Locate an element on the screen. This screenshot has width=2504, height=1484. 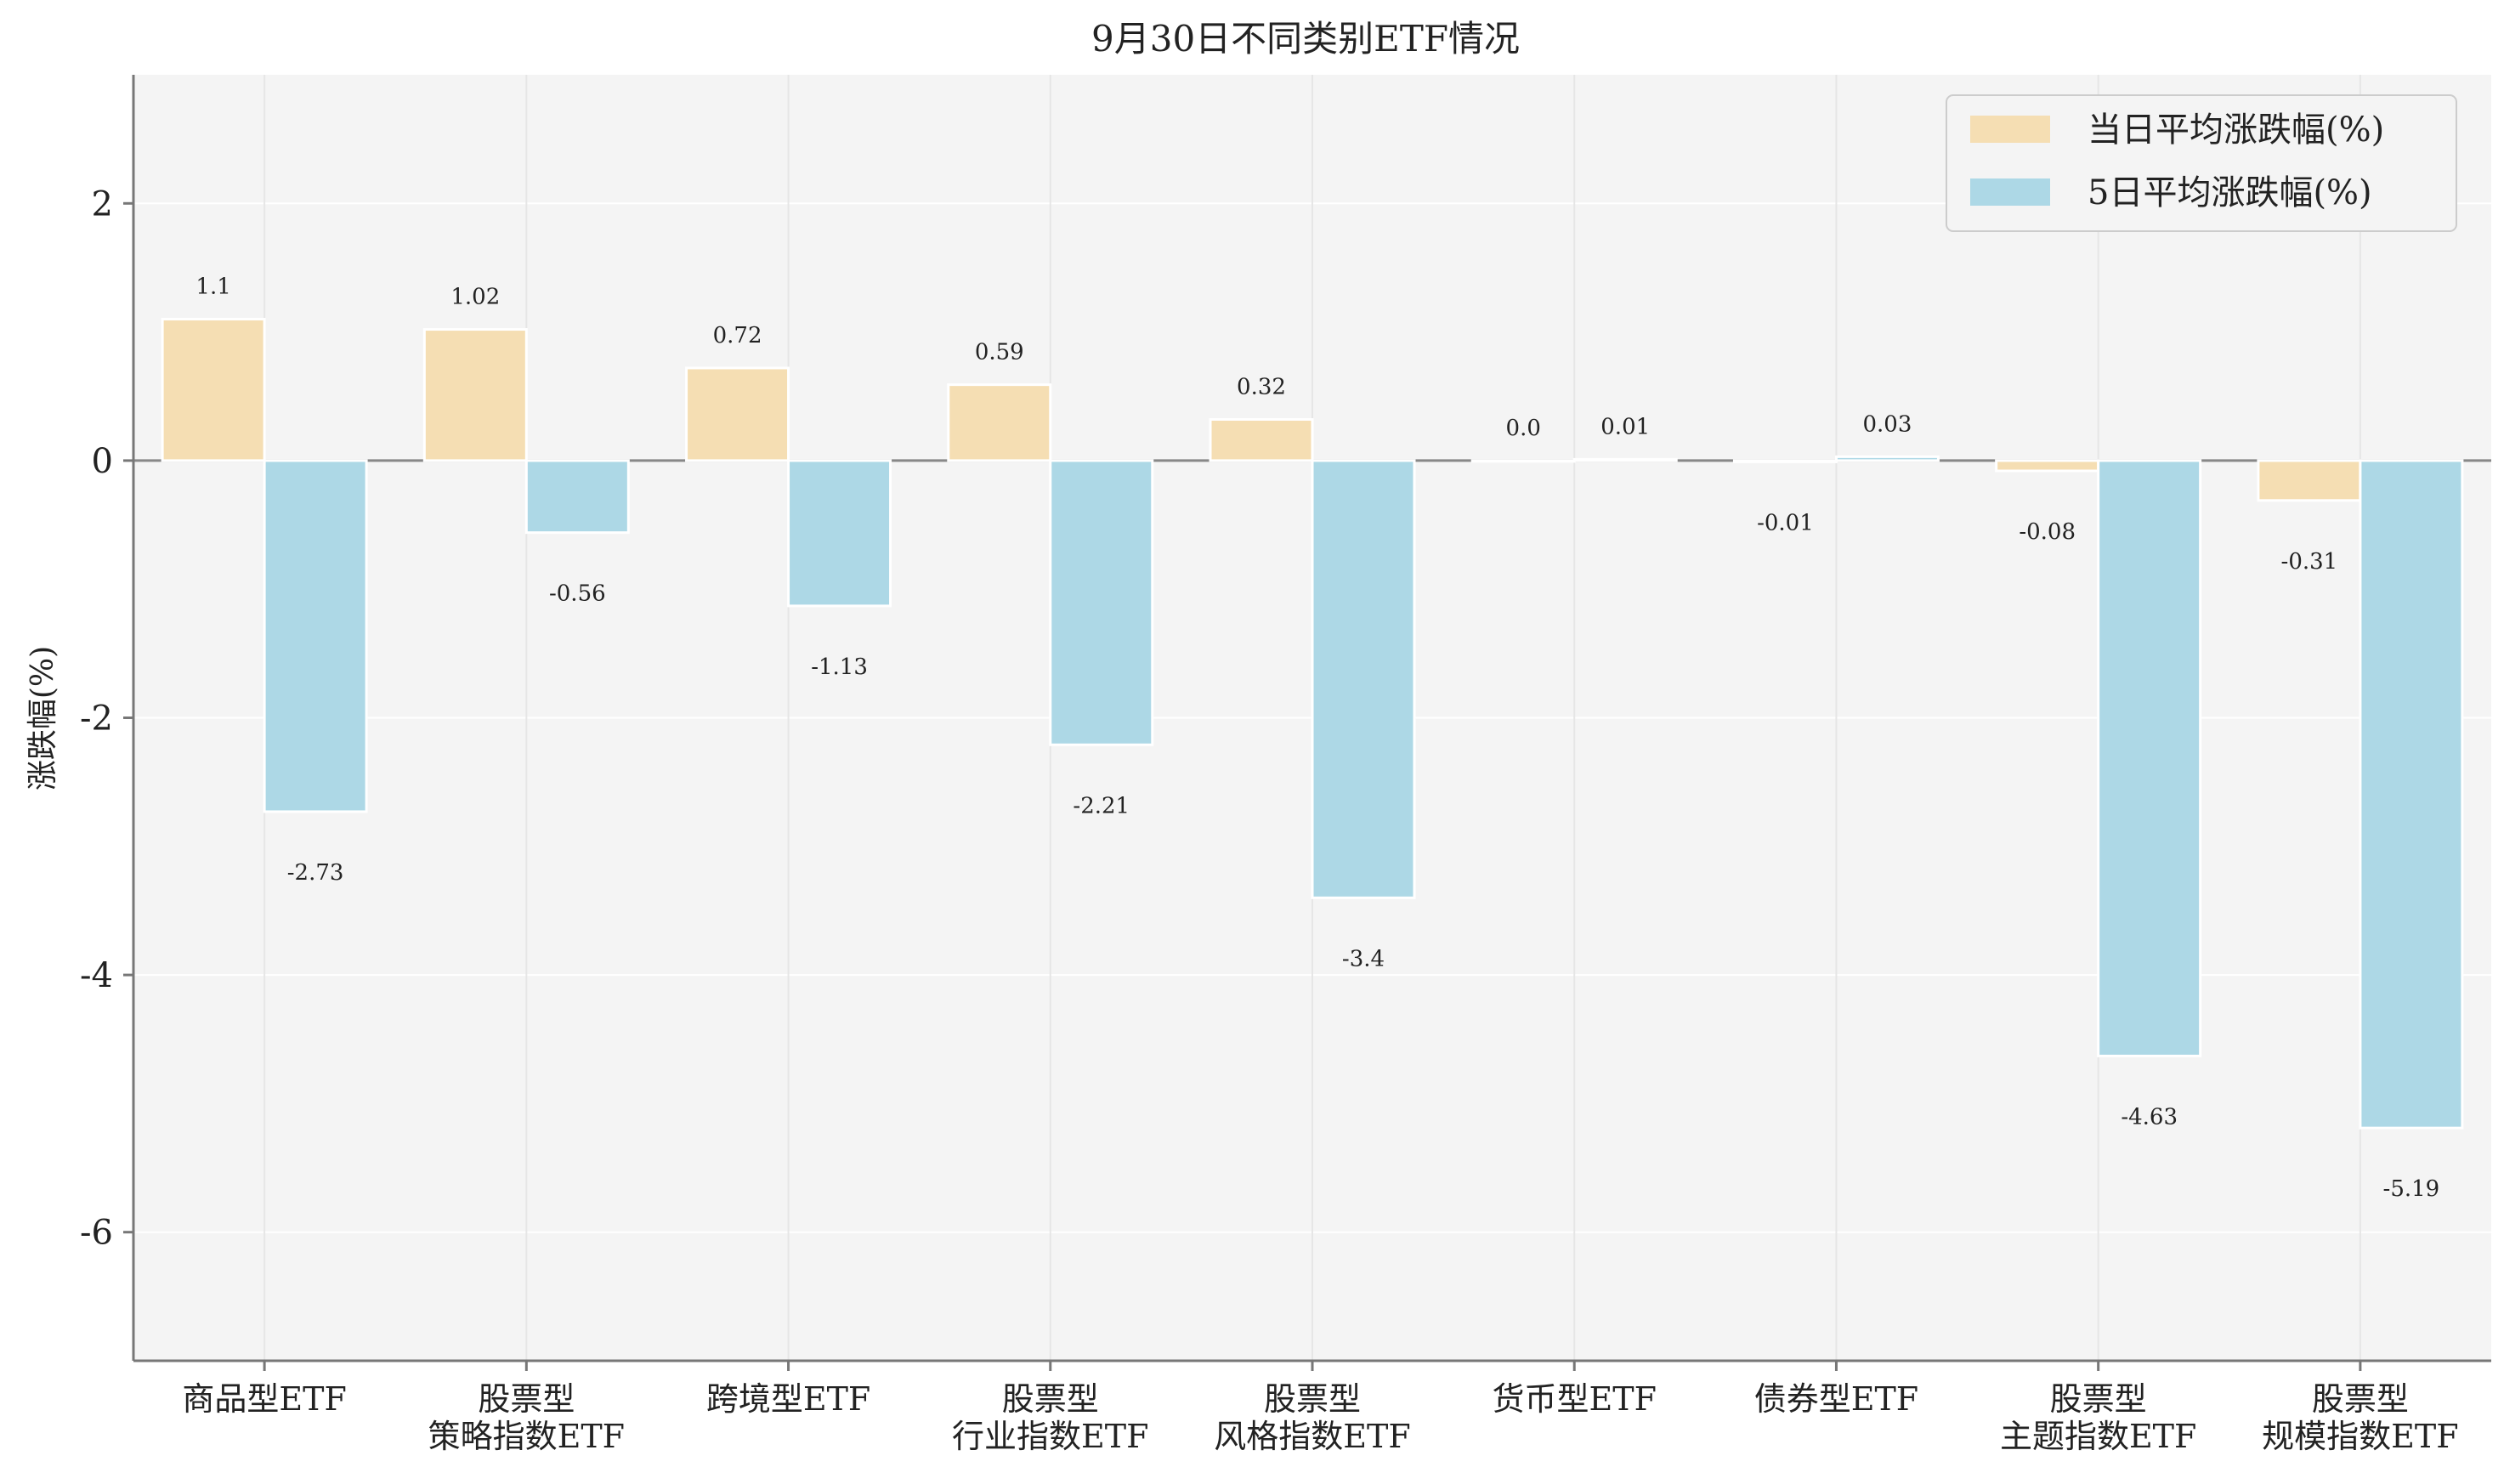
bar-s1-c0 is located at coordinates (315, 636).